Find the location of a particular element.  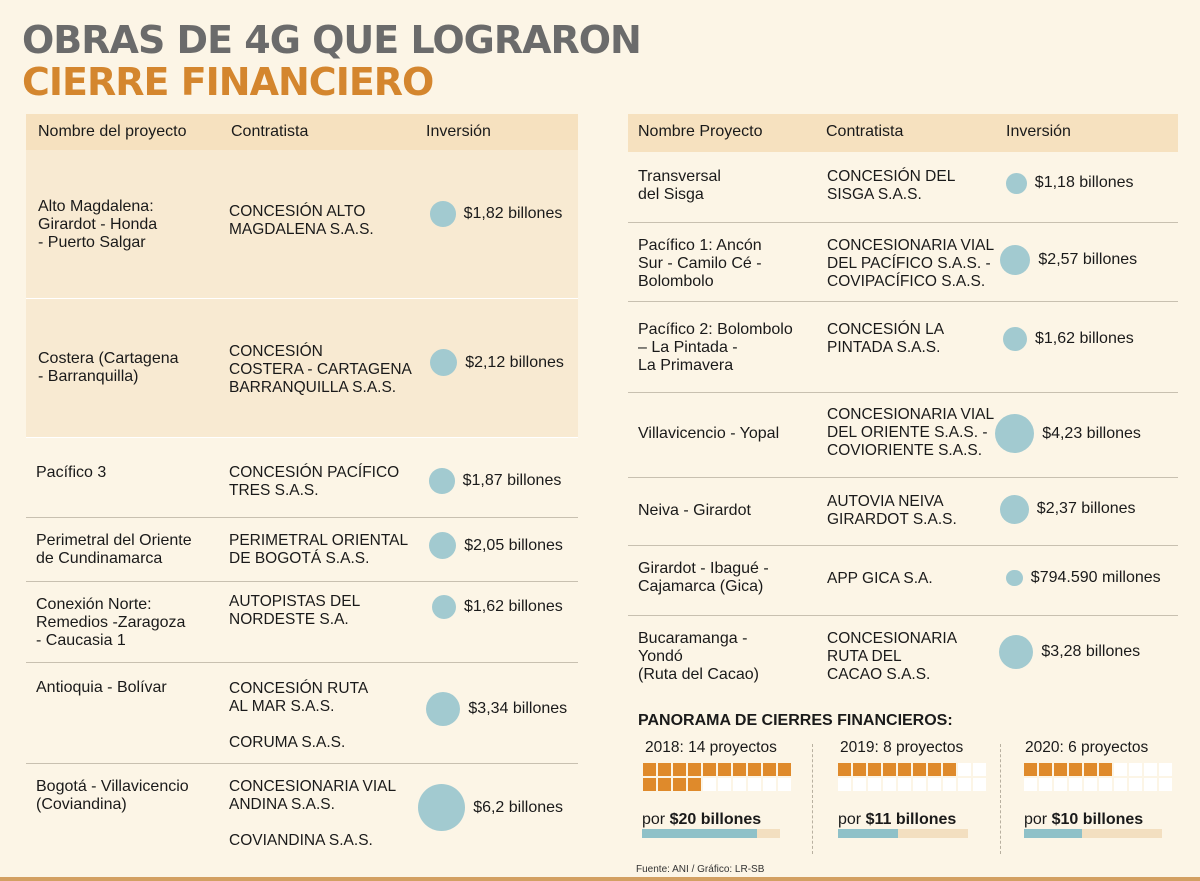

divider is located at coordinates (812, 799).